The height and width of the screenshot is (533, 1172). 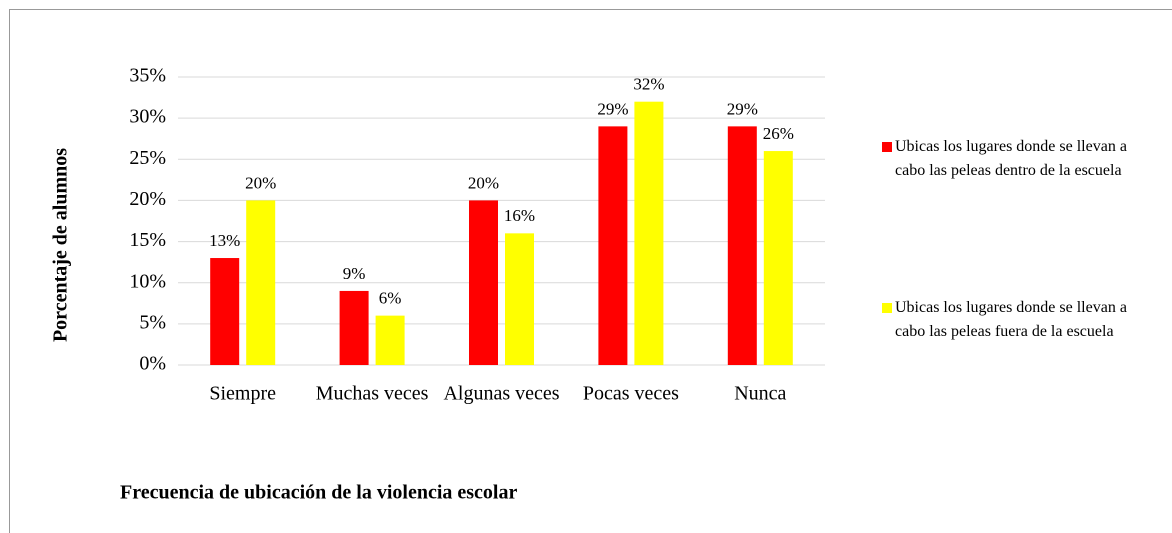 I want to click on y-tick-label: 35%, so click(x=147, y=76).